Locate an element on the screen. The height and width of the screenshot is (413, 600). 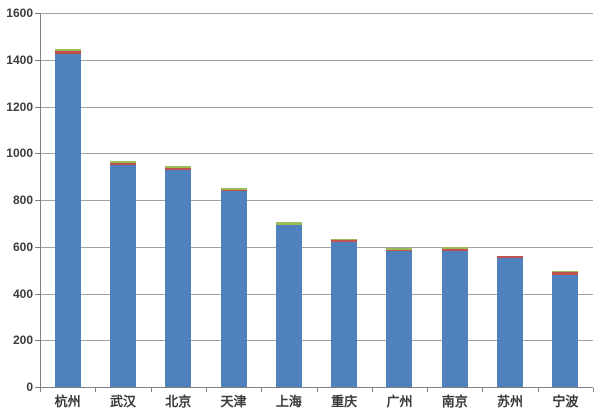
bar-cell-上海 is located at coordinates (288, 200).